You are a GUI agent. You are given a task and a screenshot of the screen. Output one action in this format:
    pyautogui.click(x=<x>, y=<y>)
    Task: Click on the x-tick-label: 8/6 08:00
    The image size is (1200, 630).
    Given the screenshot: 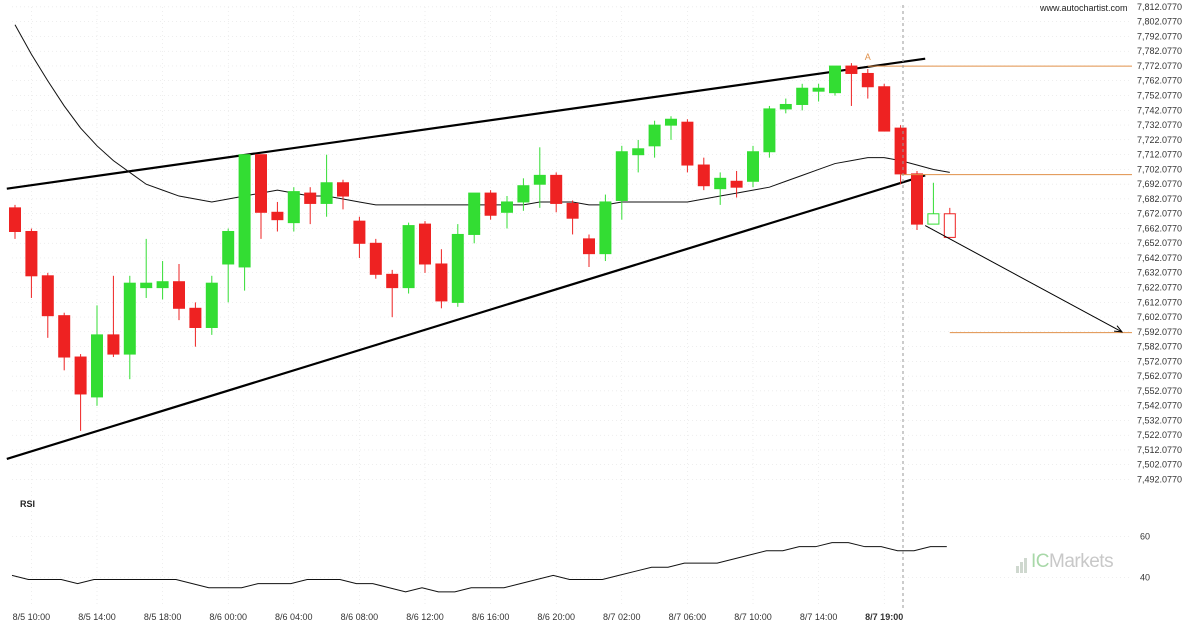 What is the action you would take?
    pyautogui.click(x=360, y=617)
    